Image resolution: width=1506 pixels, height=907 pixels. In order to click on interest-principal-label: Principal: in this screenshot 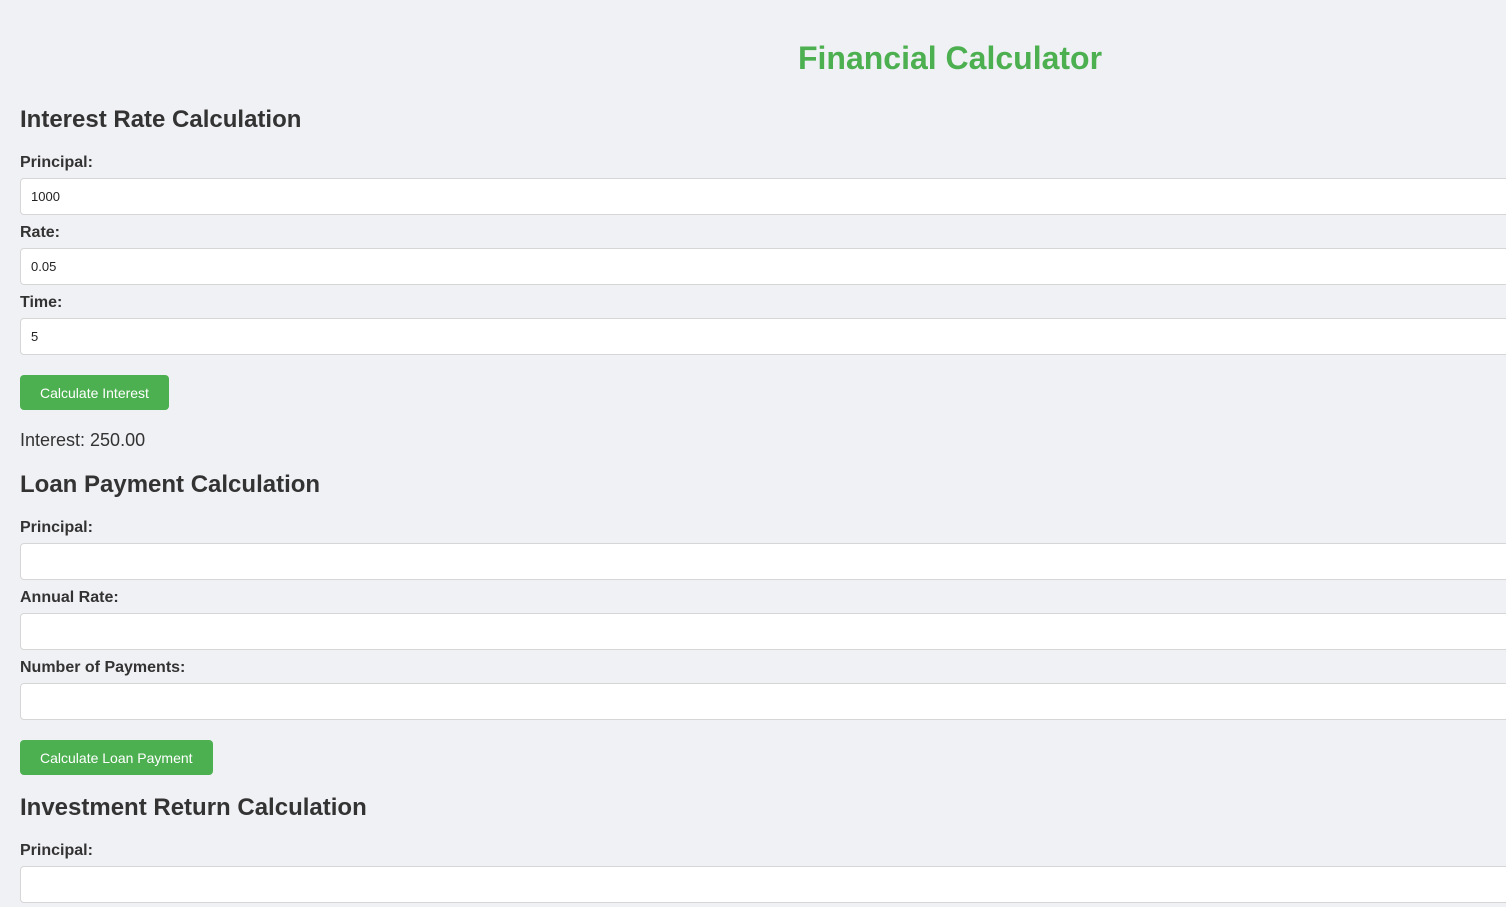, I will do `click(56, 162)`.